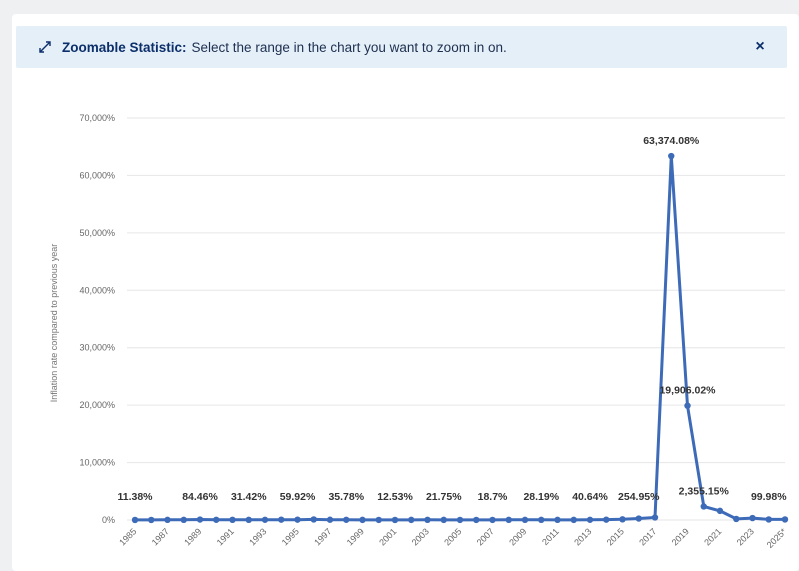 This screenshot has width=799, height=571. I want to click on y-tick-label: 20,000%, so click(97, 405).